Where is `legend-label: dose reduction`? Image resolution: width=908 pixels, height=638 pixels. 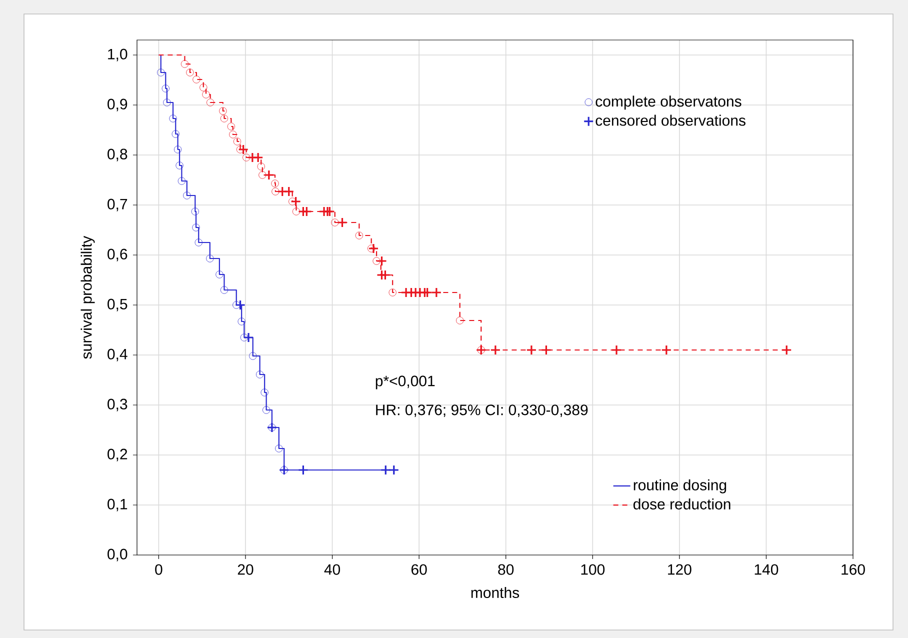
legend-label: dose reduction is located at coordinates (681, 504).